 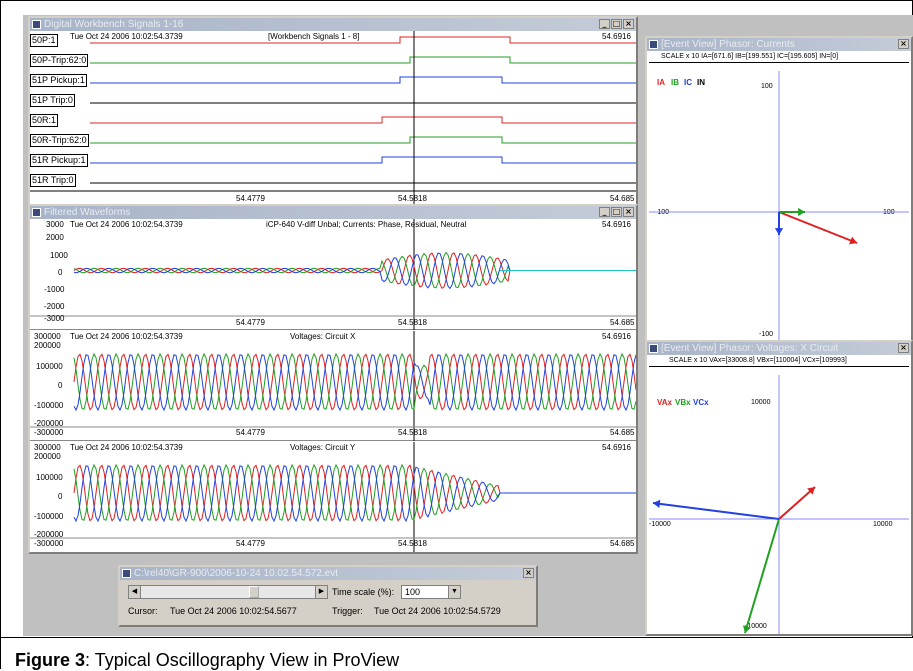 What do you see at coordinates (750, 348) in the screenshot?
I see `phasor-voltages-title: [Event View] Phasor: Voltages: X Circuit` at bounding box center [750, 348].